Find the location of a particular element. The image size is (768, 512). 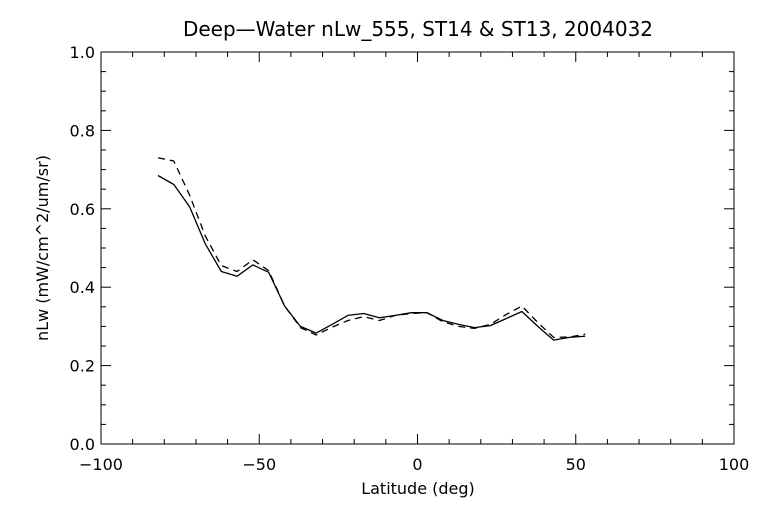

x-axis-label: Latitude (deg) is located at coordinates (418, 488).